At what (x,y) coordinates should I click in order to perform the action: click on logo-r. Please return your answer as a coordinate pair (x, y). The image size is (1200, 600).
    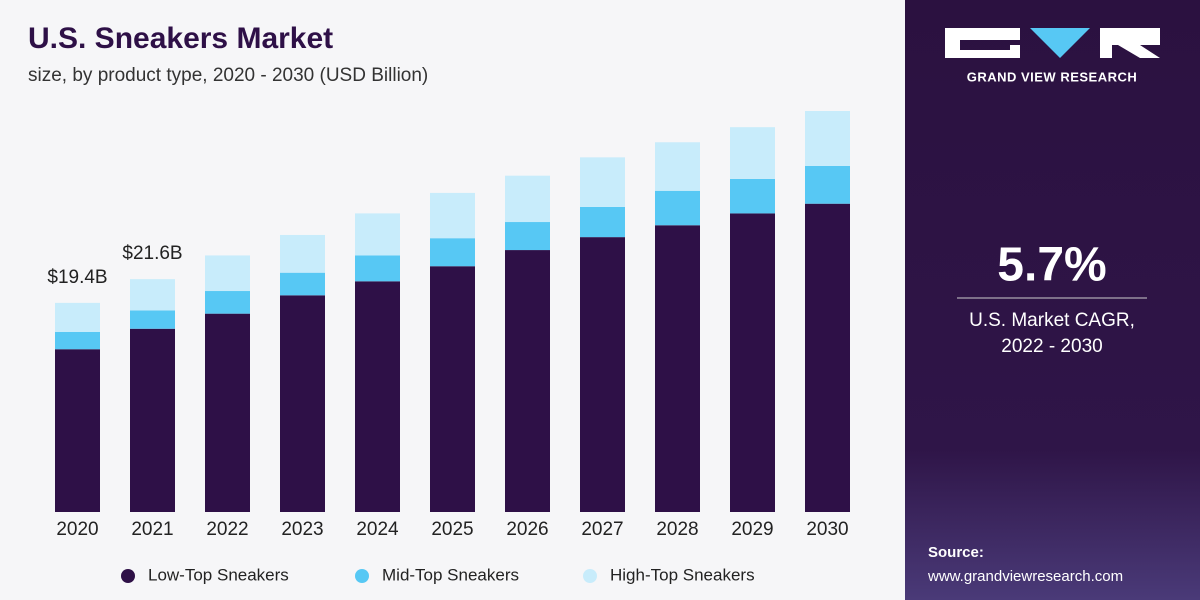
    Looking at the image, I should click on (1130, 43).